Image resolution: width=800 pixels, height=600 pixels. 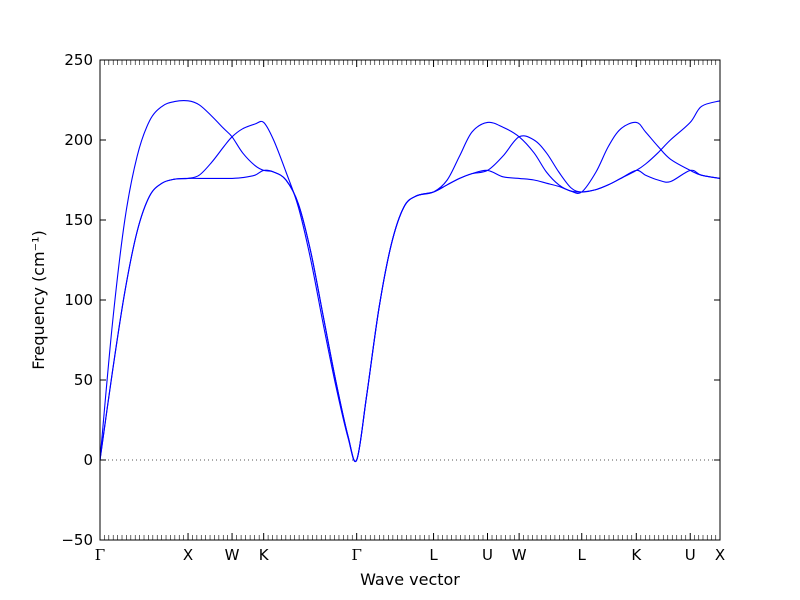 What do you see at coordinates (88, 460) in the screenshot?
I see `y-tick-label: 0` at bounding box center [88, 460].